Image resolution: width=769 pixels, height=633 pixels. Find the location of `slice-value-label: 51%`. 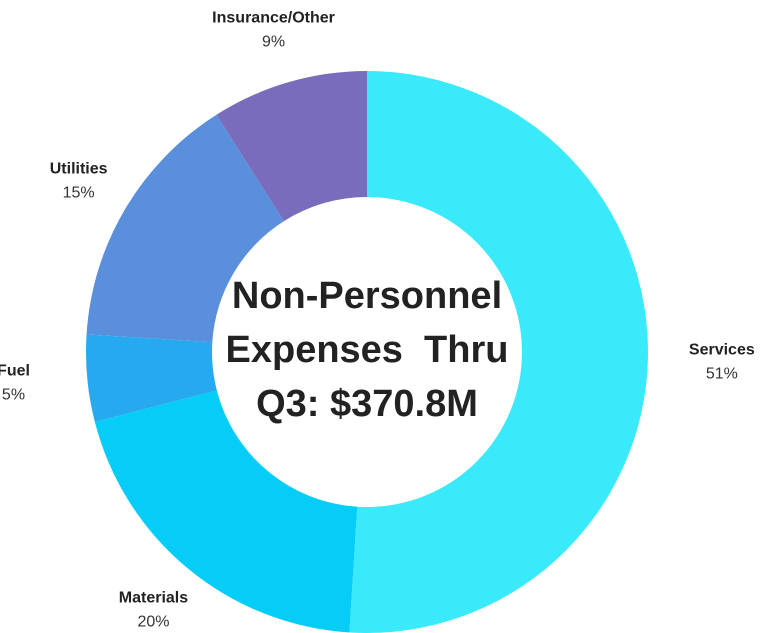

slice-value-label: 51% is located at coordinates (722, 374).